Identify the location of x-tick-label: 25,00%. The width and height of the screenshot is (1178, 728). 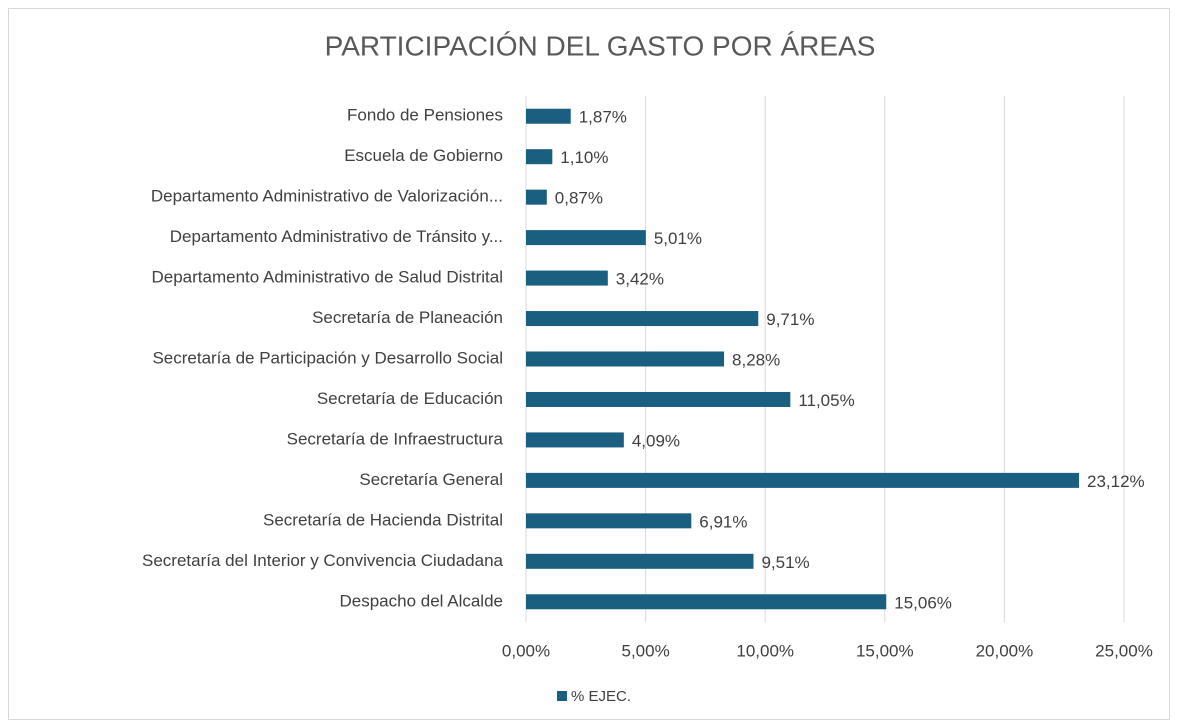
(1124, 650).